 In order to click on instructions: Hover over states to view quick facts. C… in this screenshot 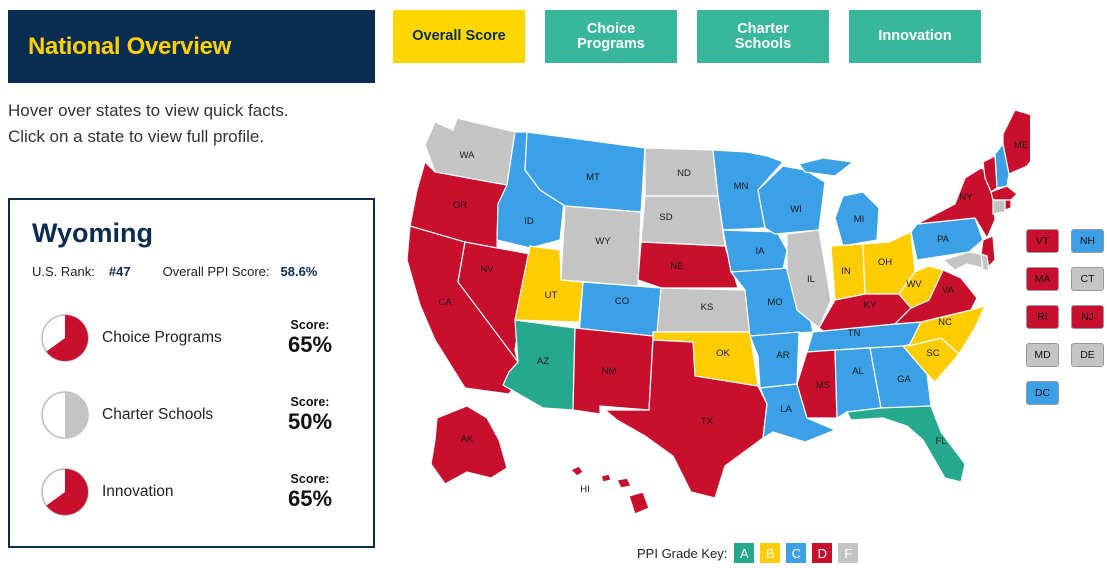, I will do `click(148, 124)`.